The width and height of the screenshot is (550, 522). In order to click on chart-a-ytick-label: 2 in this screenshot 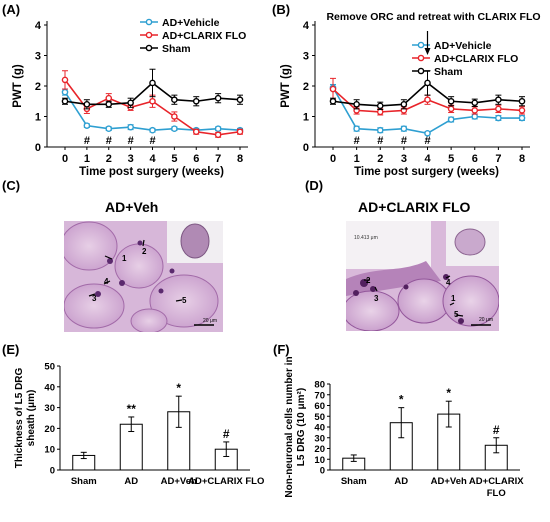, I will do `click(38, 87)`.